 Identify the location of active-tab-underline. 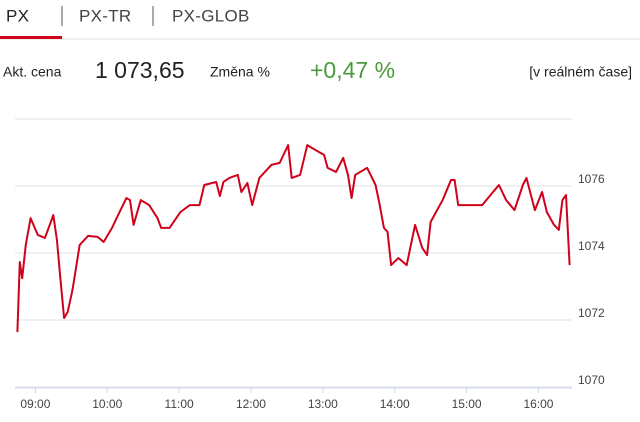
(31, 37).